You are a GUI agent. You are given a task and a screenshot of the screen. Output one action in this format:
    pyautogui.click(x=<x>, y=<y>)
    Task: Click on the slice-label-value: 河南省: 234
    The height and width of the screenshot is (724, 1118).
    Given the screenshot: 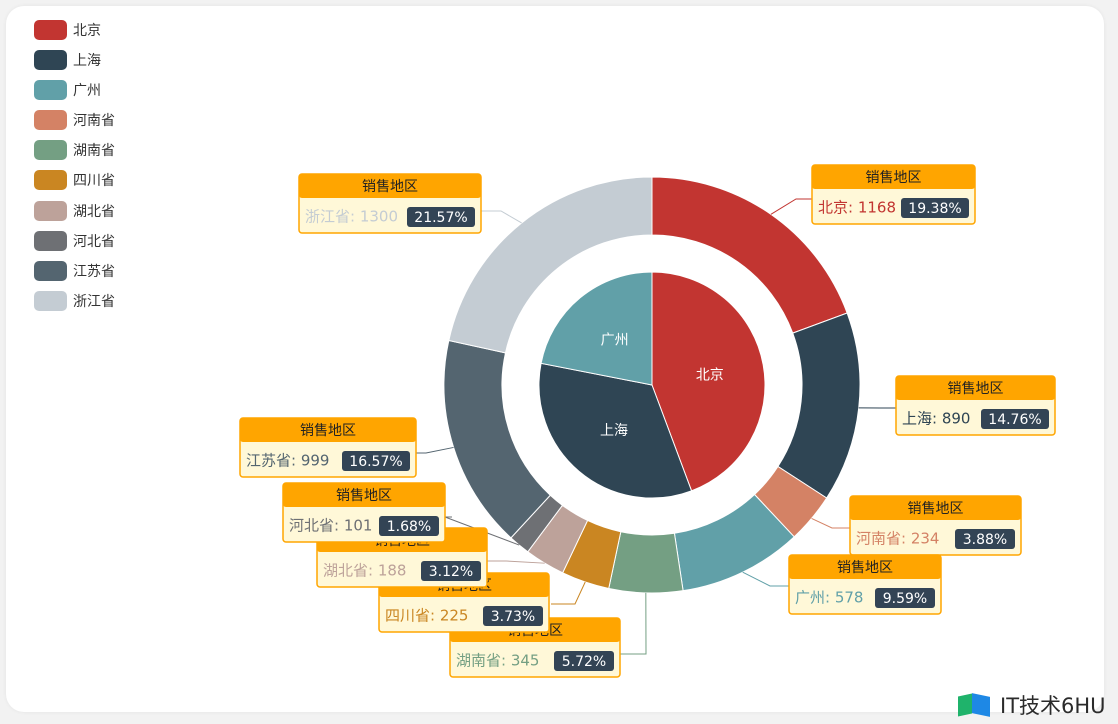 What is the action you would take?
    pyautogui.click(x=897, y=539)
    